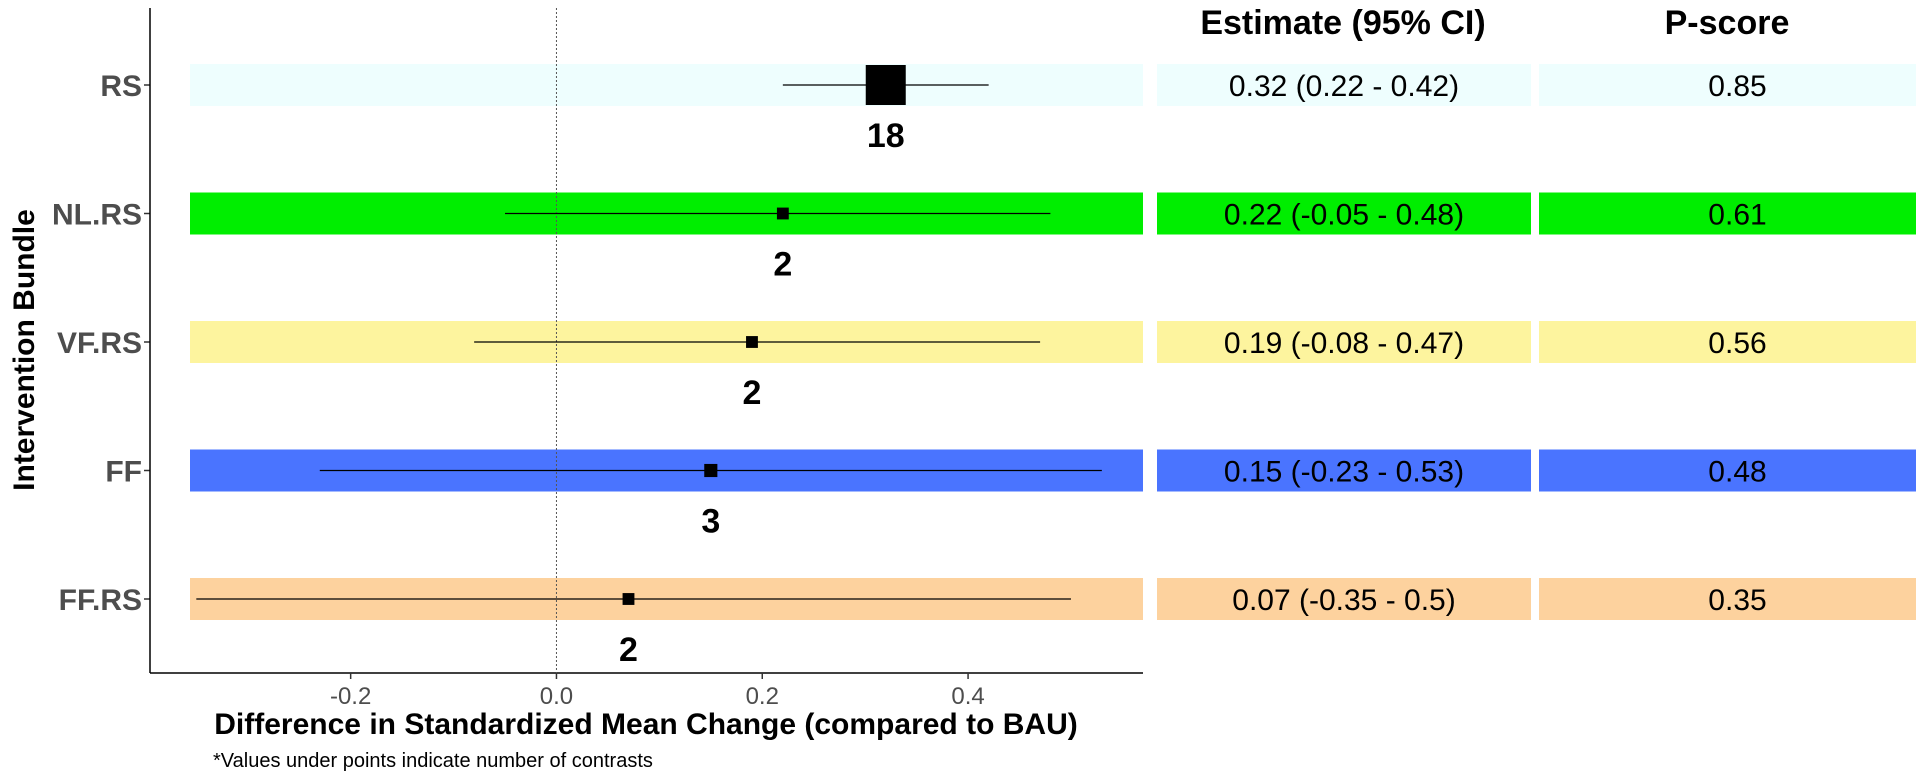 The height and width of the screenshot is (780, 1916). Describe the element at coordinates (967, 696) in the screenshot. I see `x-tick-label: 0.4` at that location.